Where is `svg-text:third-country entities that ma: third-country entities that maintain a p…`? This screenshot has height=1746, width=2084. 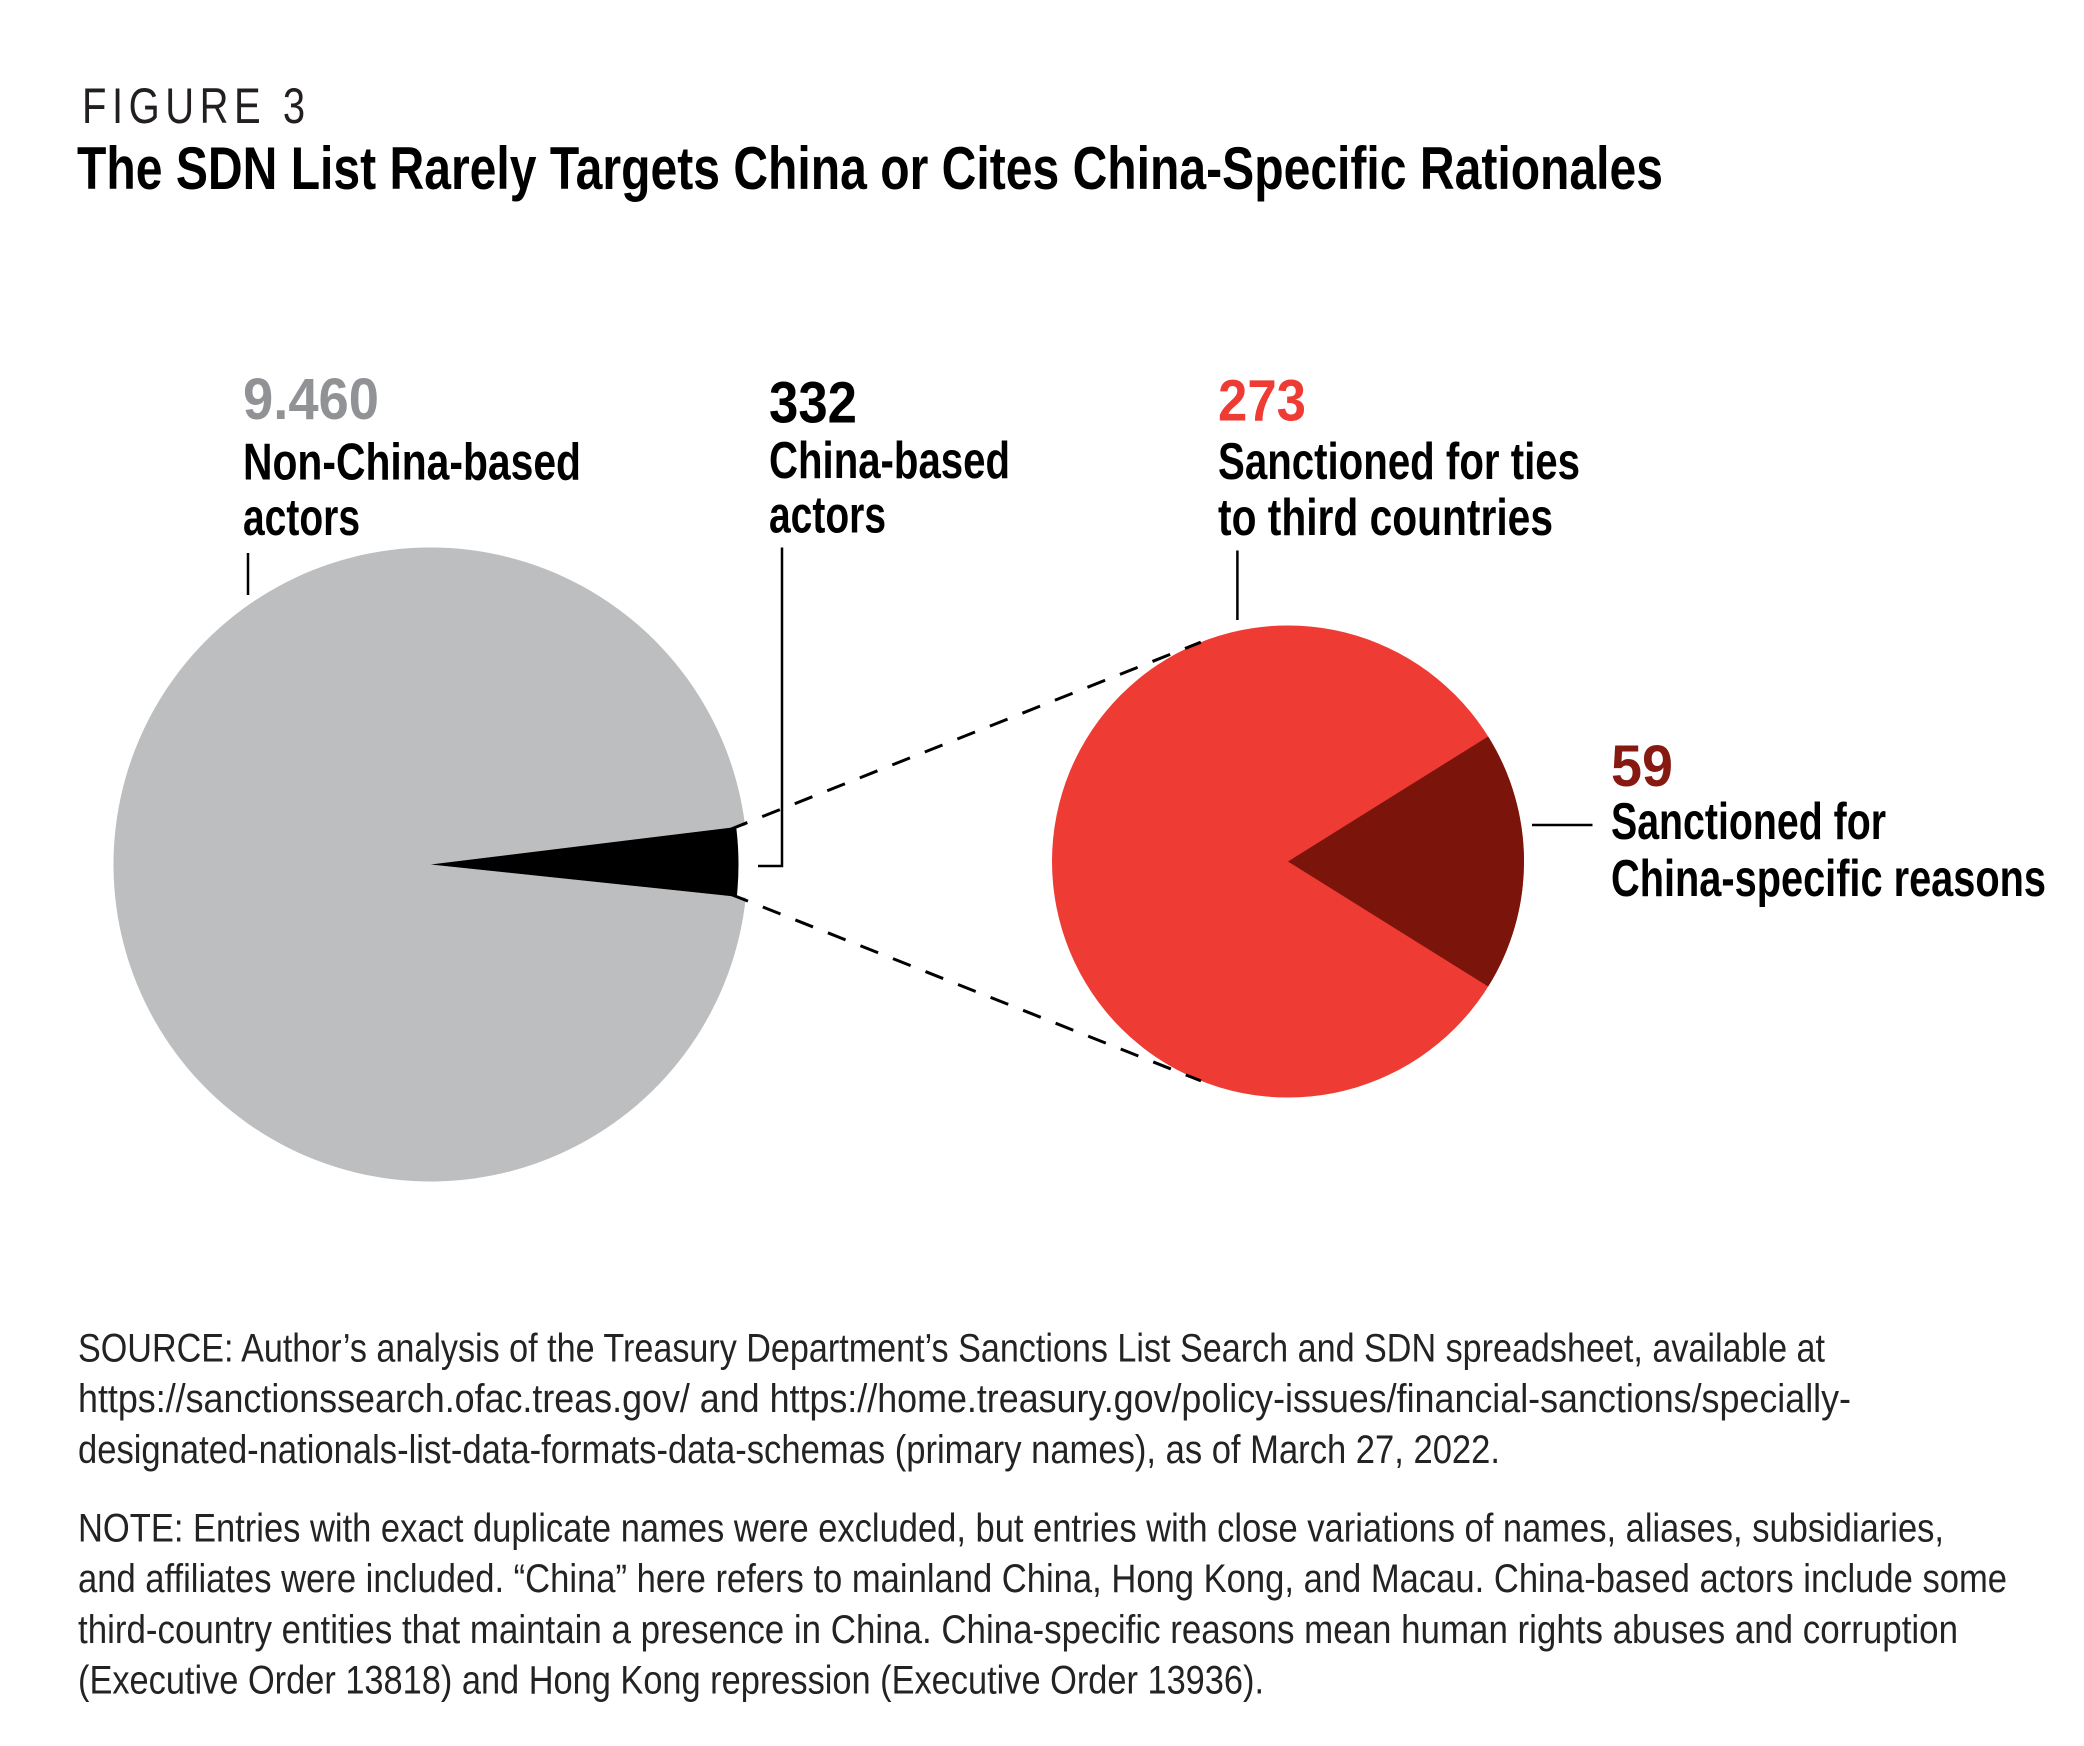 svg-text:third-country entities that ma: third-country entities that maintain a p… is located at coordinates (1018, 1630).